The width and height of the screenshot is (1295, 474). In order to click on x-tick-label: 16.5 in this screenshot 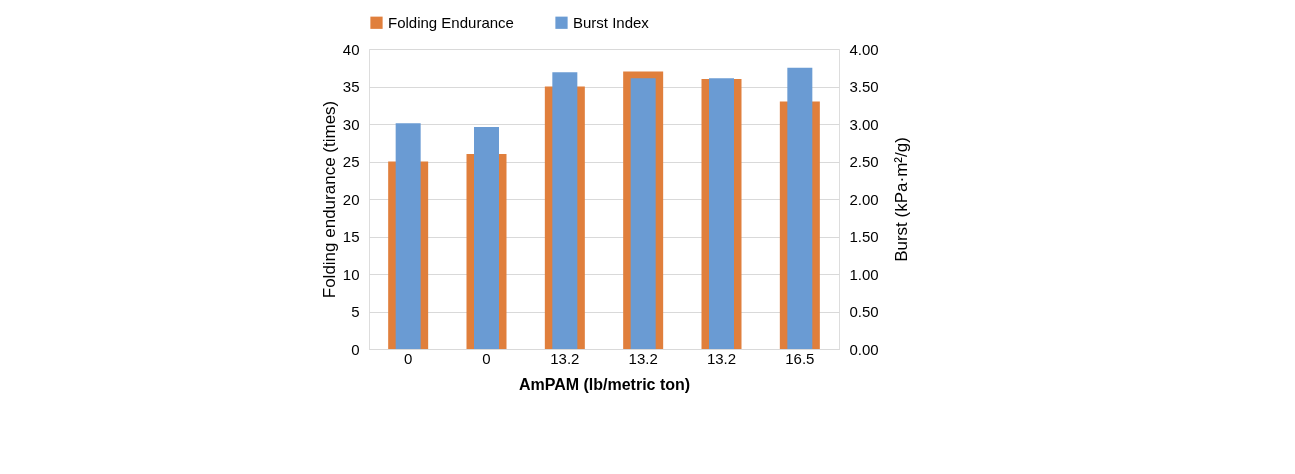, I will do `click(800, 358)`.